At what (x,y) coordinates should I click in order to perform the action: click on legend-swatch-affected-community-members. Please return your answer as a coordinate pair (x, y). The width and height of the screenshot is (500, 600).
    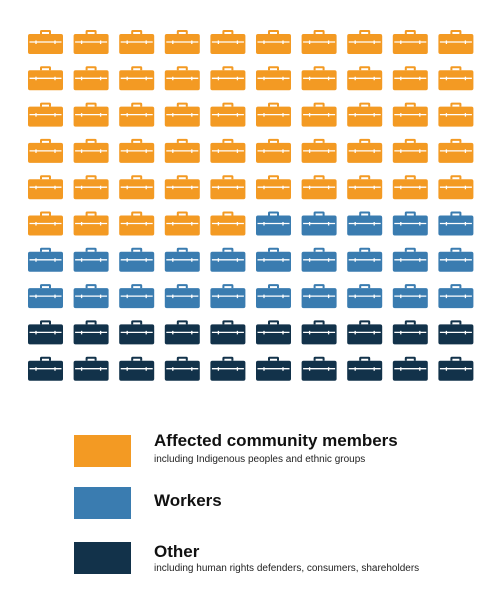
    Looking at the image, I should click on (102, 451).